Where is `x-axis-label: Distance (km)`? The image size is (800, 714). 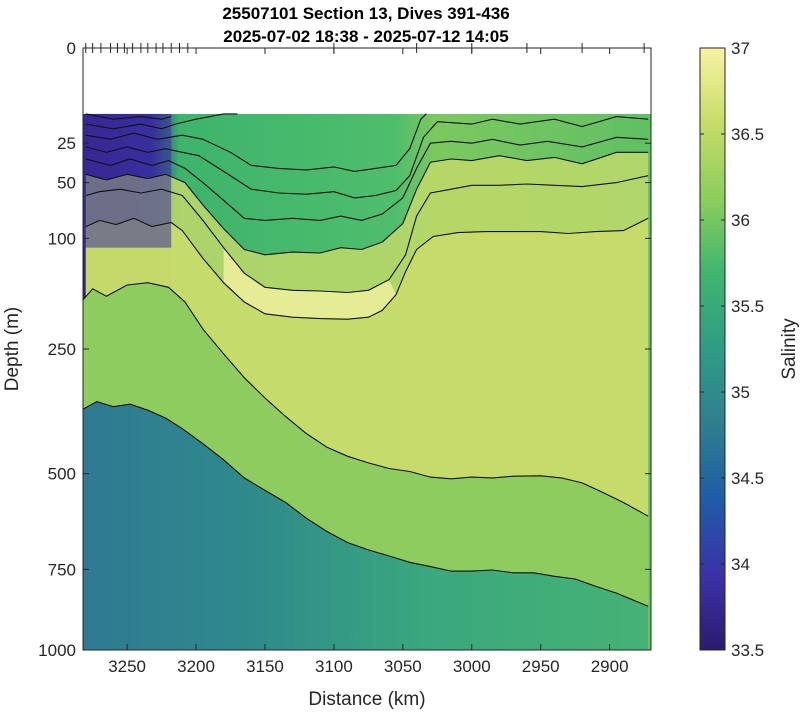 x-axis-label: Distance (km) is located at coordinates (366, 699).